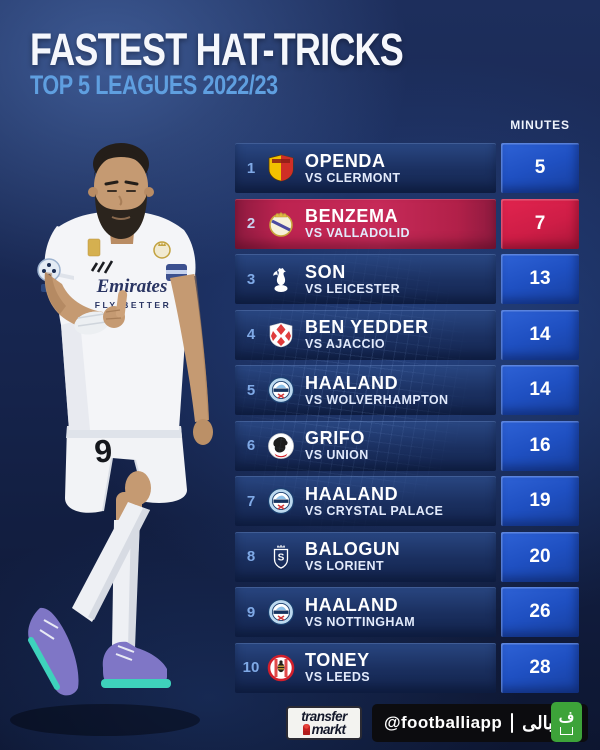 The width and height of the screenshot is (600, 750). What do you see at coordinates (103, 450) in the screenshot?
I see `shorts-number: 9` at bounding box center [103, 450].